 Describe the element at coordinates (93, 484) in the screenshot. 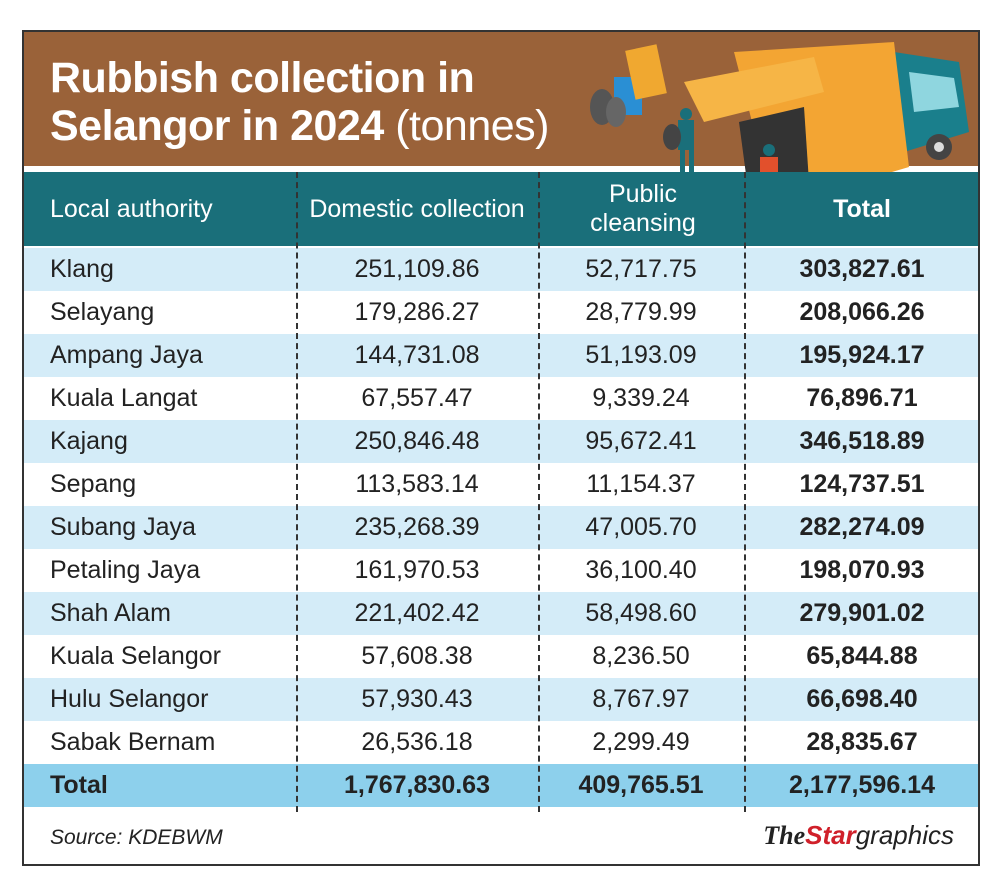

I see `local-authority-cell: Sepang` at that location.